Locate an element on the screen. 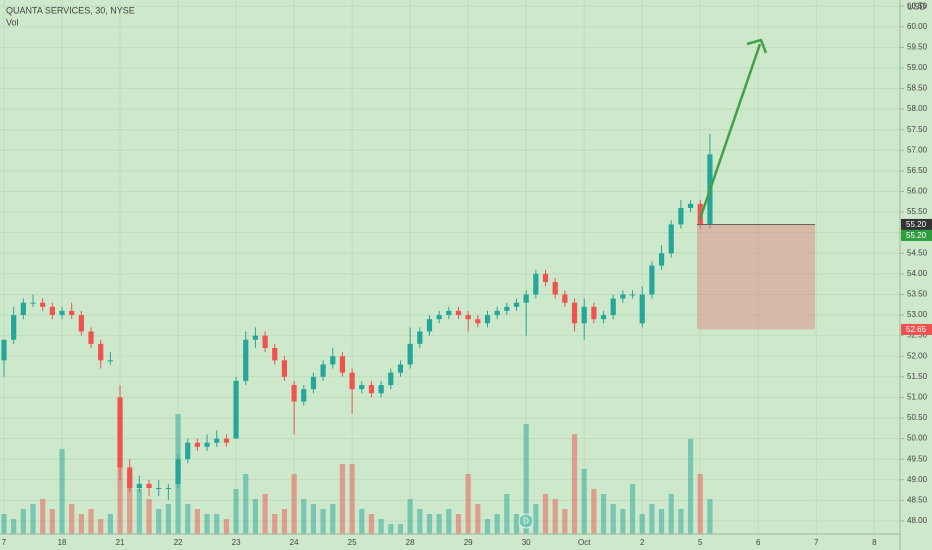 The width and height of the screenshot is (932, 550). x-tick-label: 24 is located at coordinates (294, 542).